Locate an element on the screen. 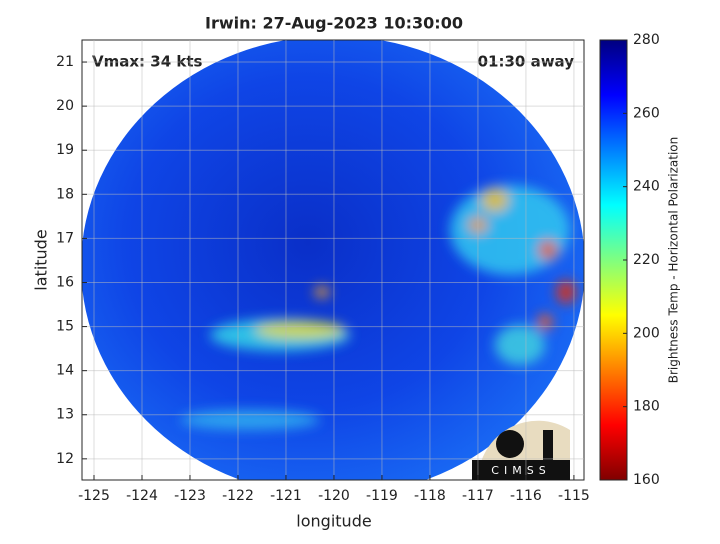 This screenshot has height=544, width=720. y-tick-label: 20 is located at coordinates (65, 106).